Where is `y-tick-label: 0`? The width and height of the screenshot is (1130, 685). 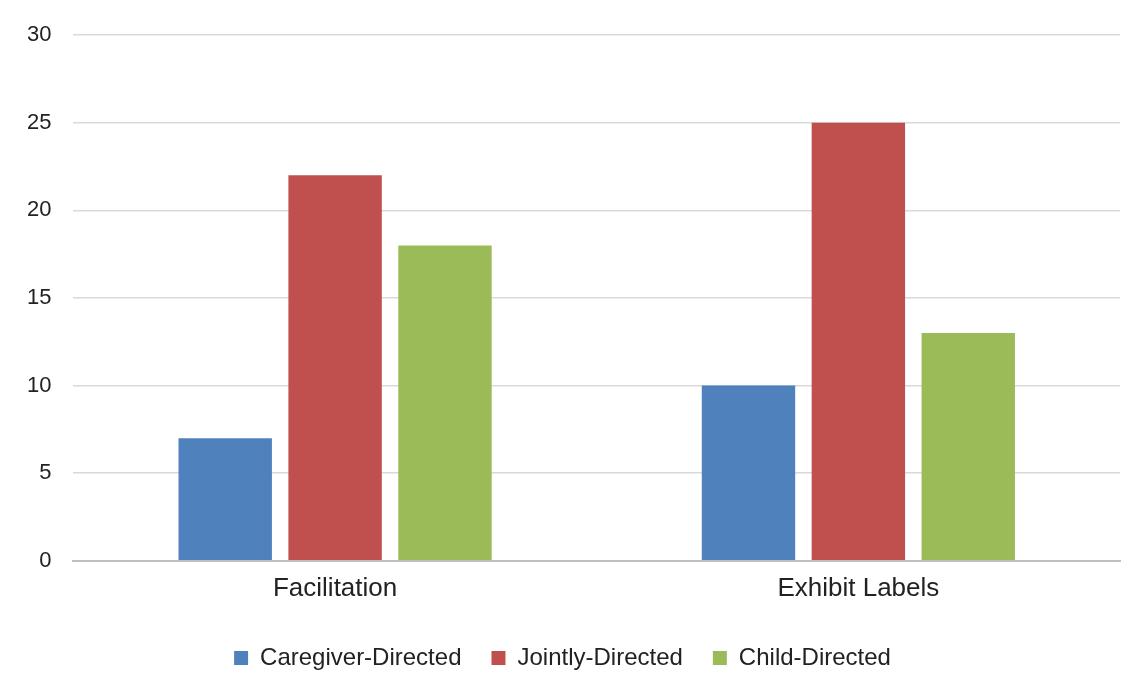 y-tick-label: 0 is located at coordinates (45, 559).